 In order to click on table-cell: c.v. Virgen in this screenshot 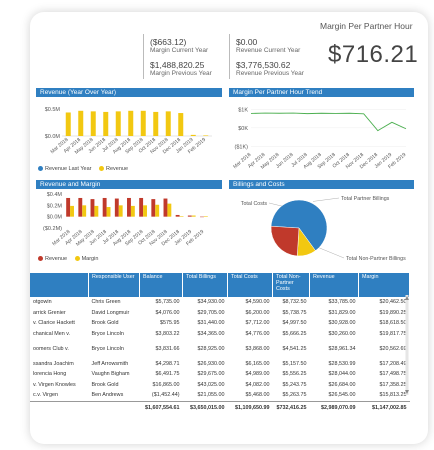, I will do `click(45, 395)`.